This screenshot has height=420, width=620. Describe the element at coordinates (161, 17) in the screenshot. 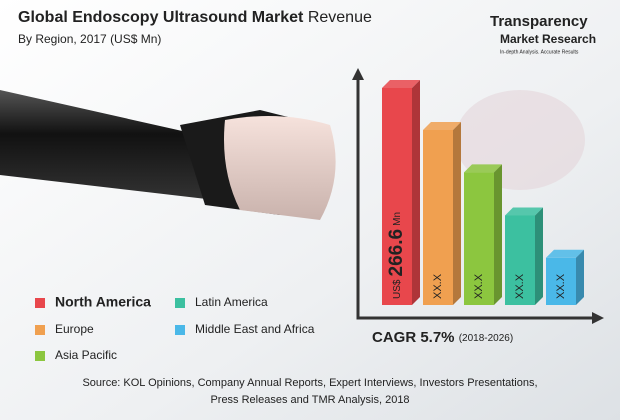

I see `title-main: Global Endoscopy Ultrasound Market` at that location.